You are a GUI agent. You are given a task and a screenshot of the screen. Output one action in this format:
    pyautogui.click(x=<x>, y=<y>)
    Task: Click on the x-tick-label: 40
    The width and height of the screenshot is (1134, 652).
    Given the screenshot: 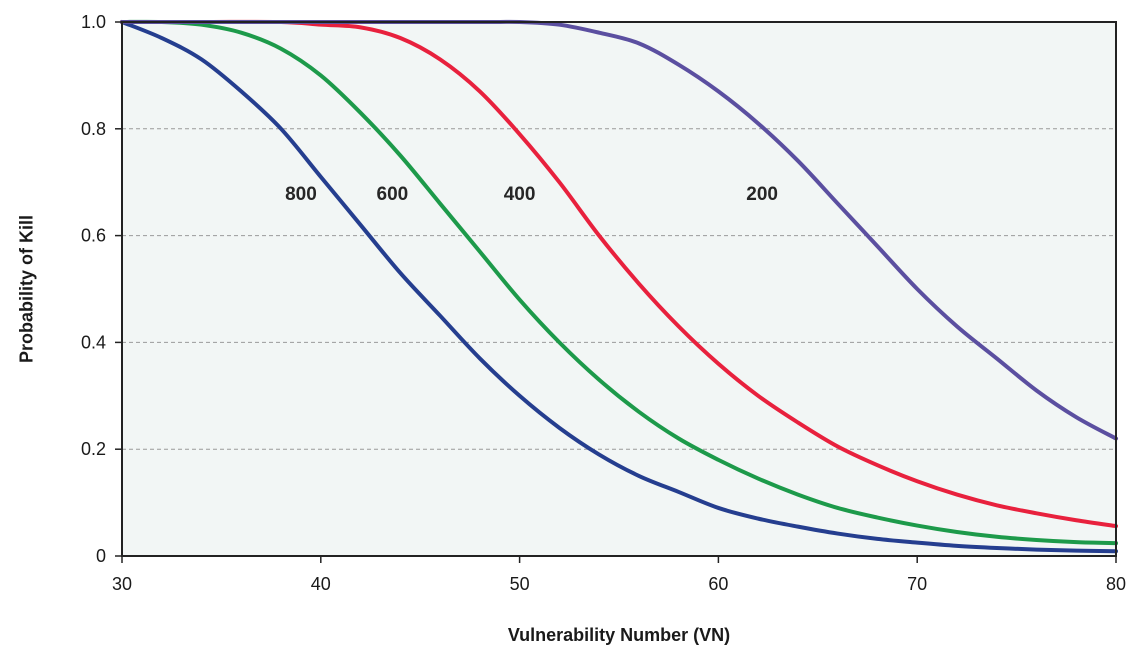 What is the action you would take?
    pyautogui.click(x=321, y=584)
    